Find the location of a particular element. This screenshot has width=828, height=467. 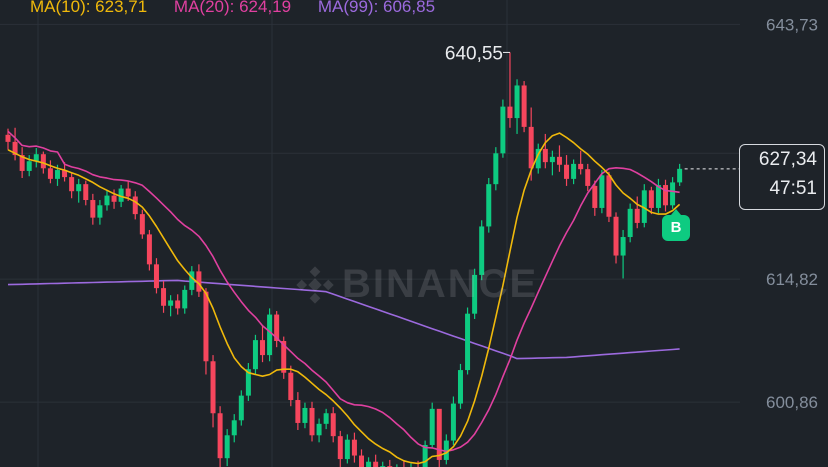

legend-ma20: MA(20): 624,19 is located at coordinates (232, 8).